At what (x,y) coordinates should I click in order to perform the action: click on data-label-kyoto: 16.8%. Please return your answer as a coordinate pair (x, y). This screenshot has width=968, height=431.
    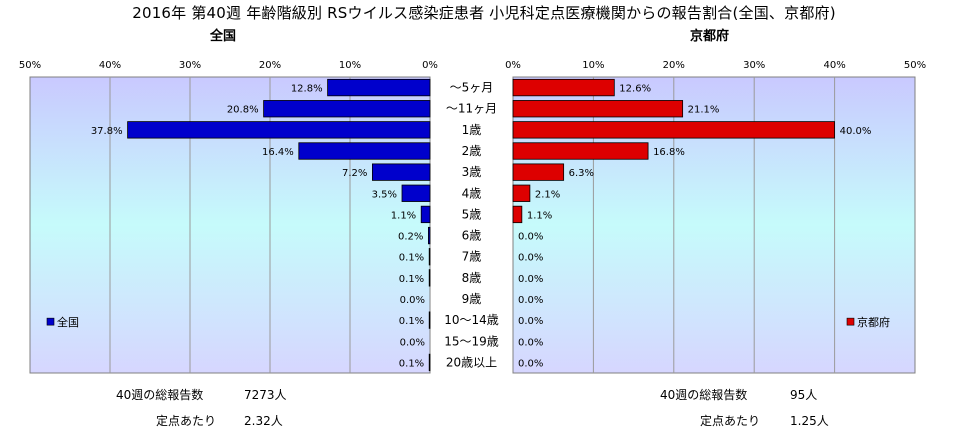
    Looking at the image, I should click on (669, 152).